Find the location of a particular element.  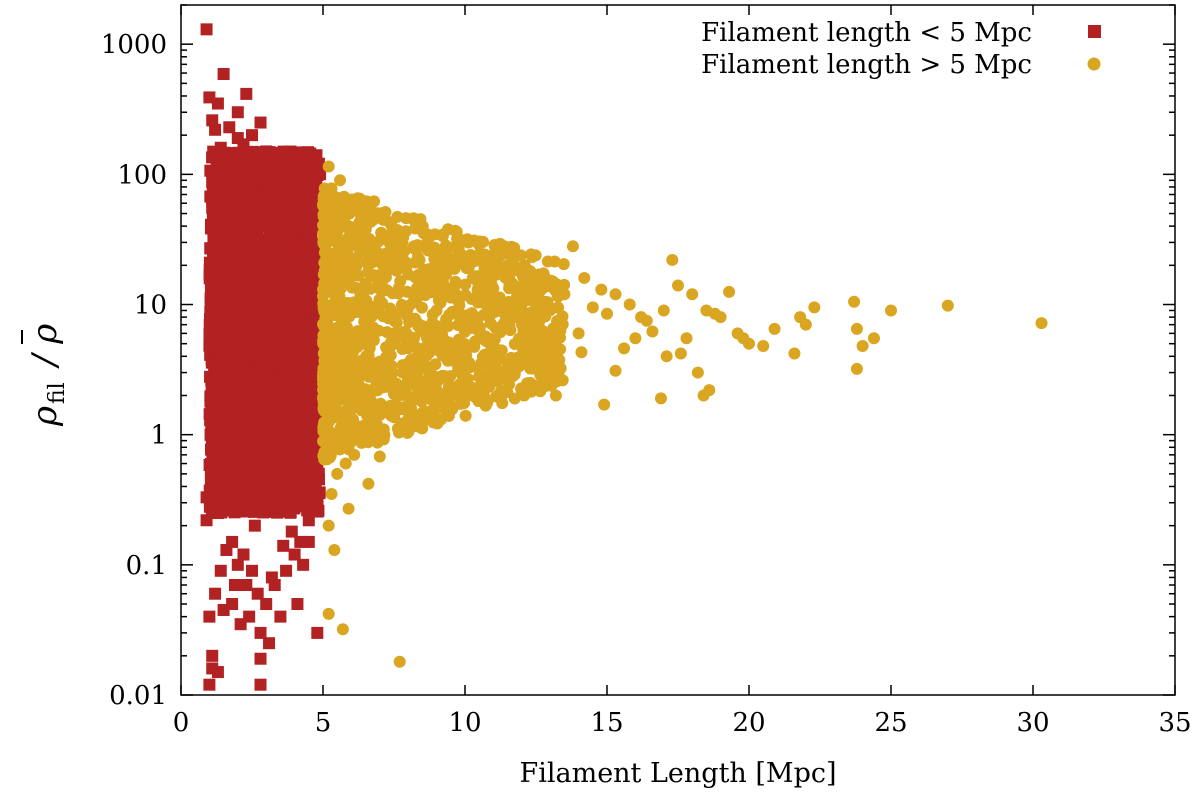

x-tick-label-0: 0 is located at coordinates (181, 723).